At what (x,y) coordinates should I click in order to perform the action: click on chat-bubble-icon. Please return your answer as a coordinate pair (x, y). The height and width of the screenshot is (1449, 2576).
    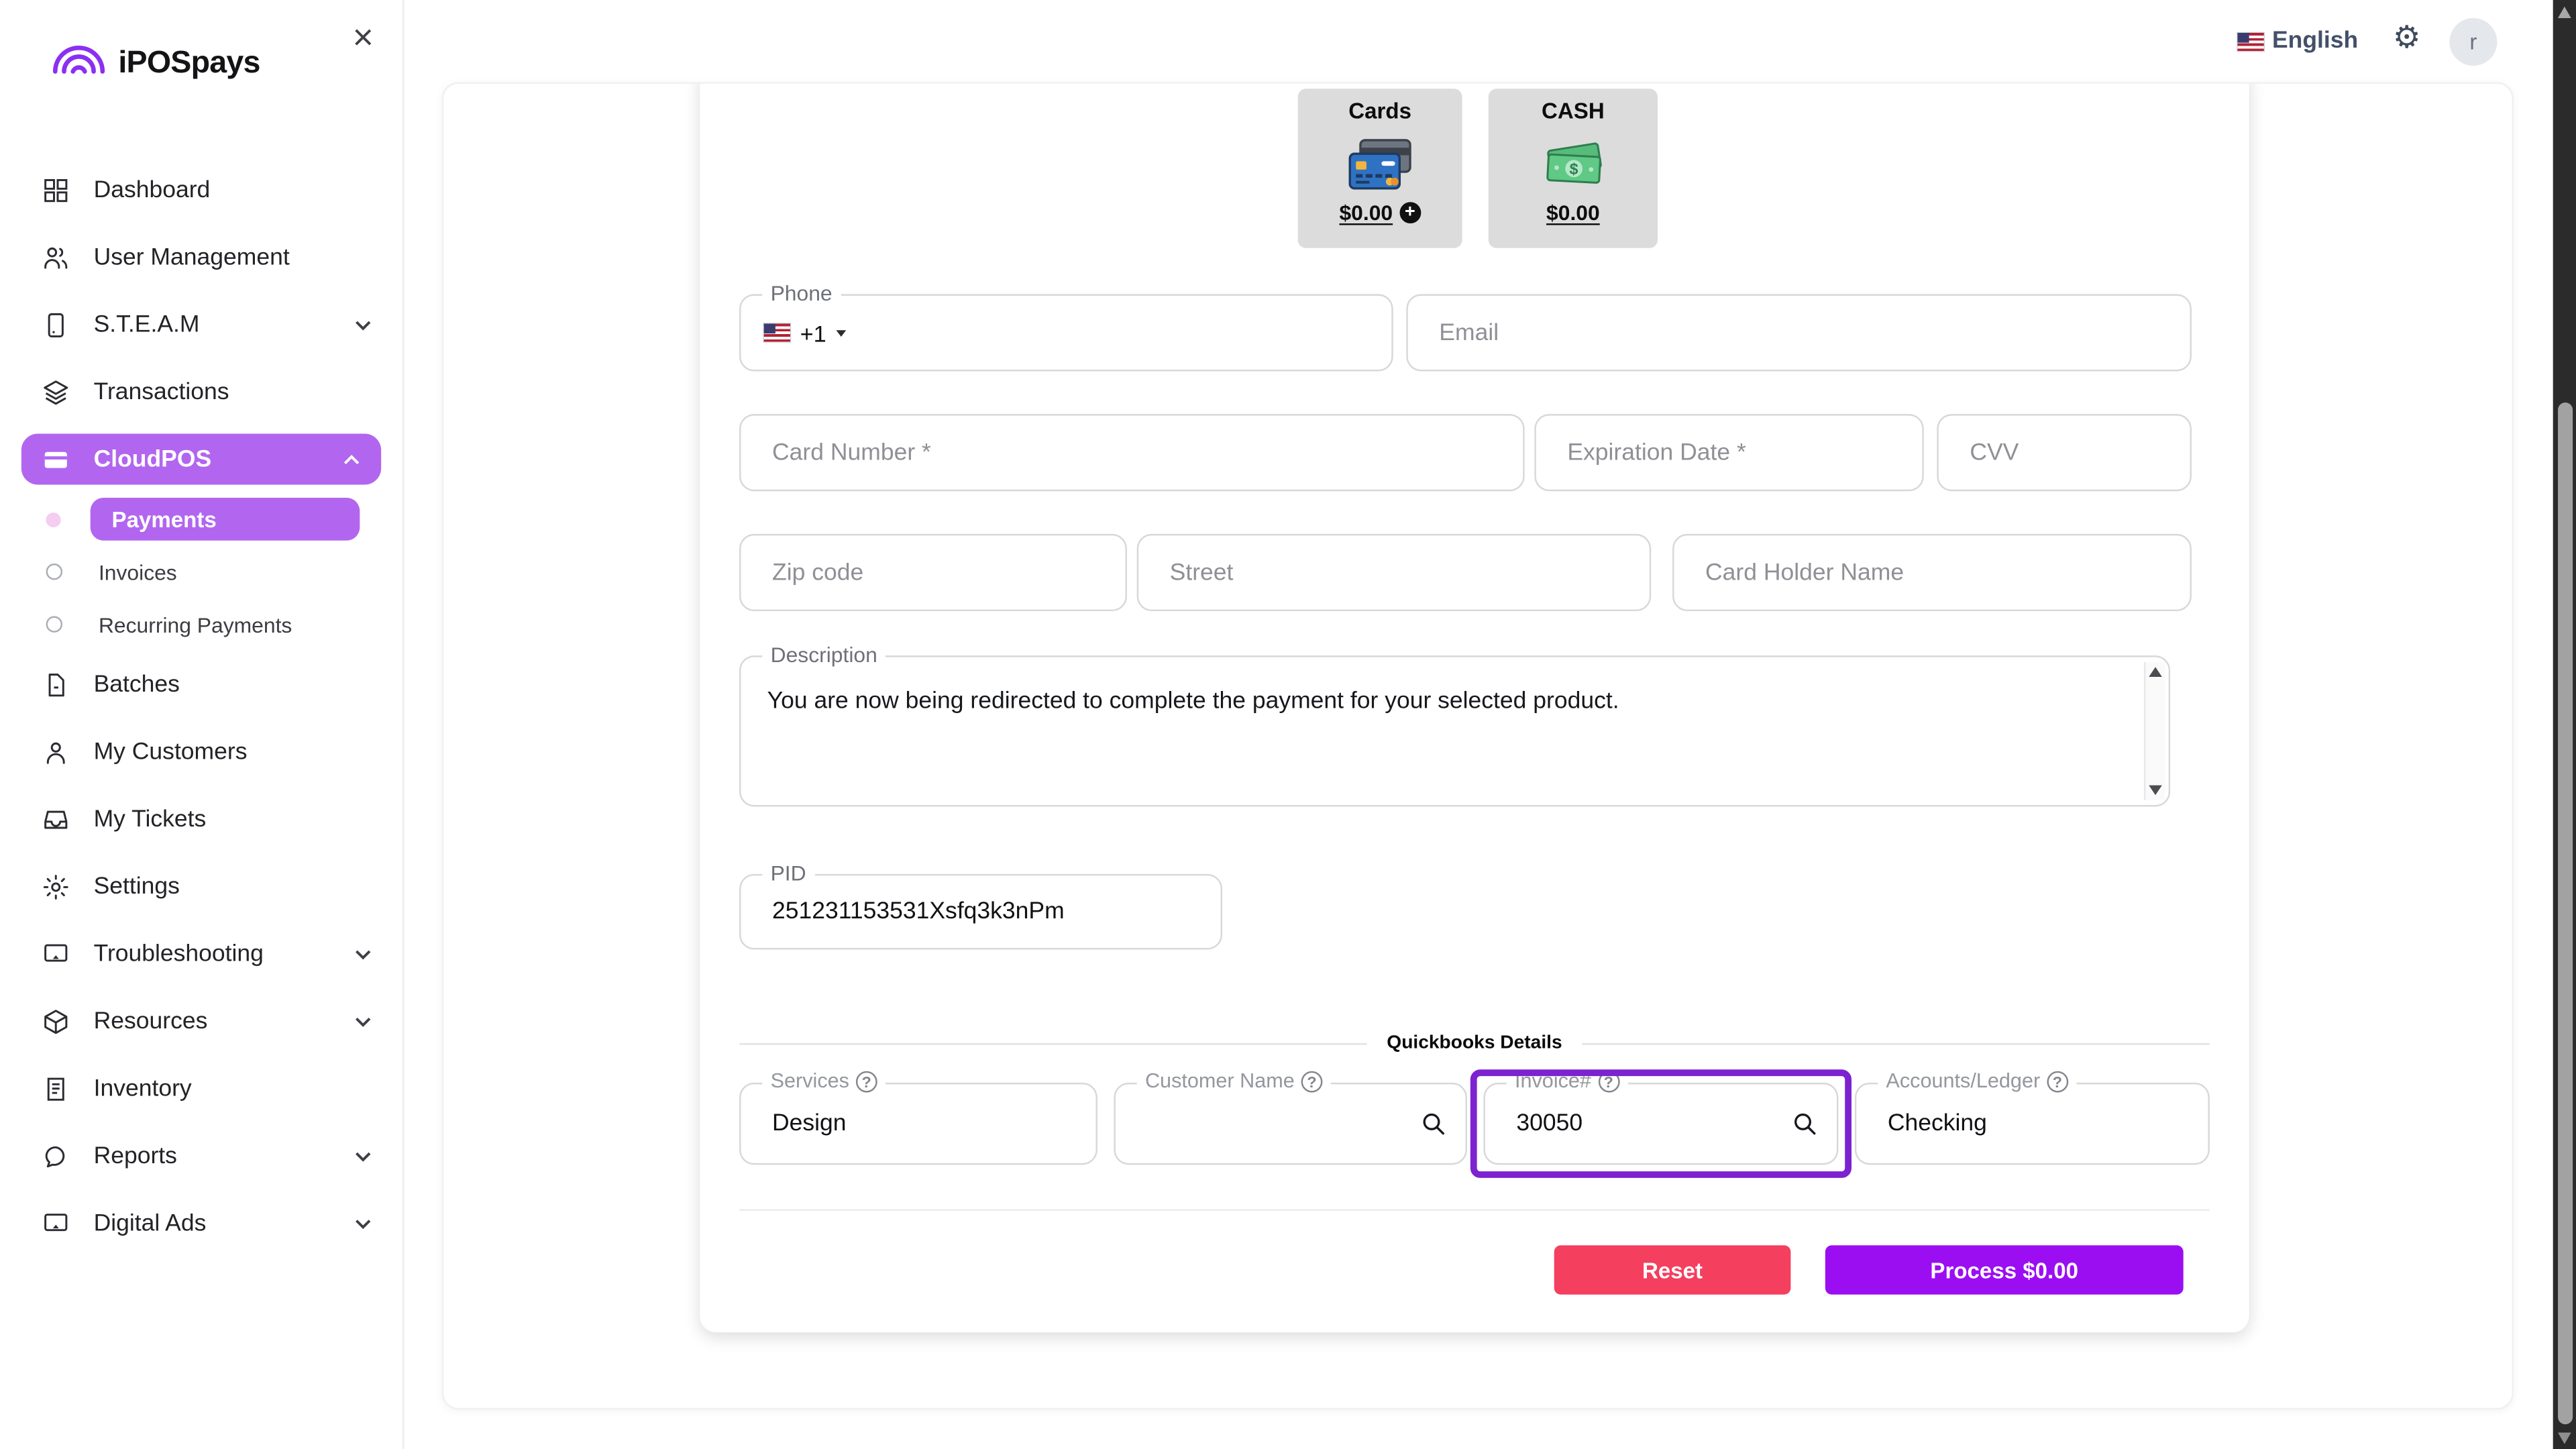
    Looking at the image, I should click on (55, 1156).